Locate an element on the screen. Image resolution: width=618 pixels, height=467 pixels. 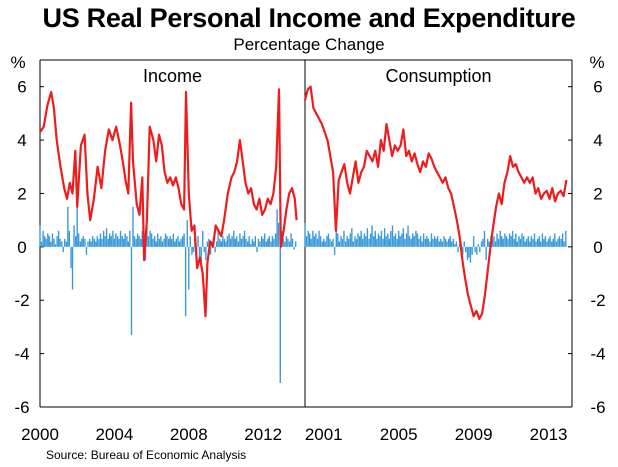
consumption-y-tick-label: -2 is located at coordinates (597, 300).